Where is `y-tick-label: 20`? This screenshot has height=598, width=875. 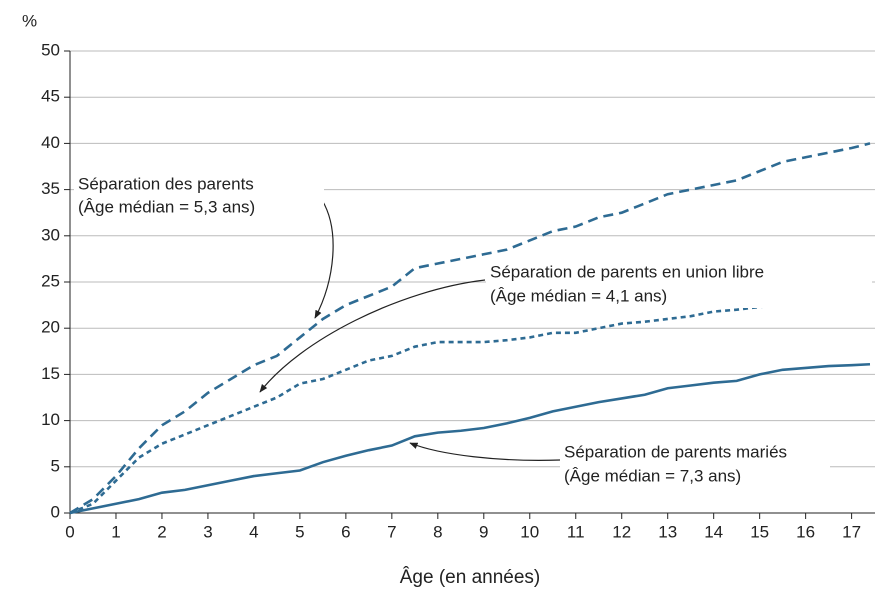 y-tick-label: 20 is located at coordinates (50, 327).